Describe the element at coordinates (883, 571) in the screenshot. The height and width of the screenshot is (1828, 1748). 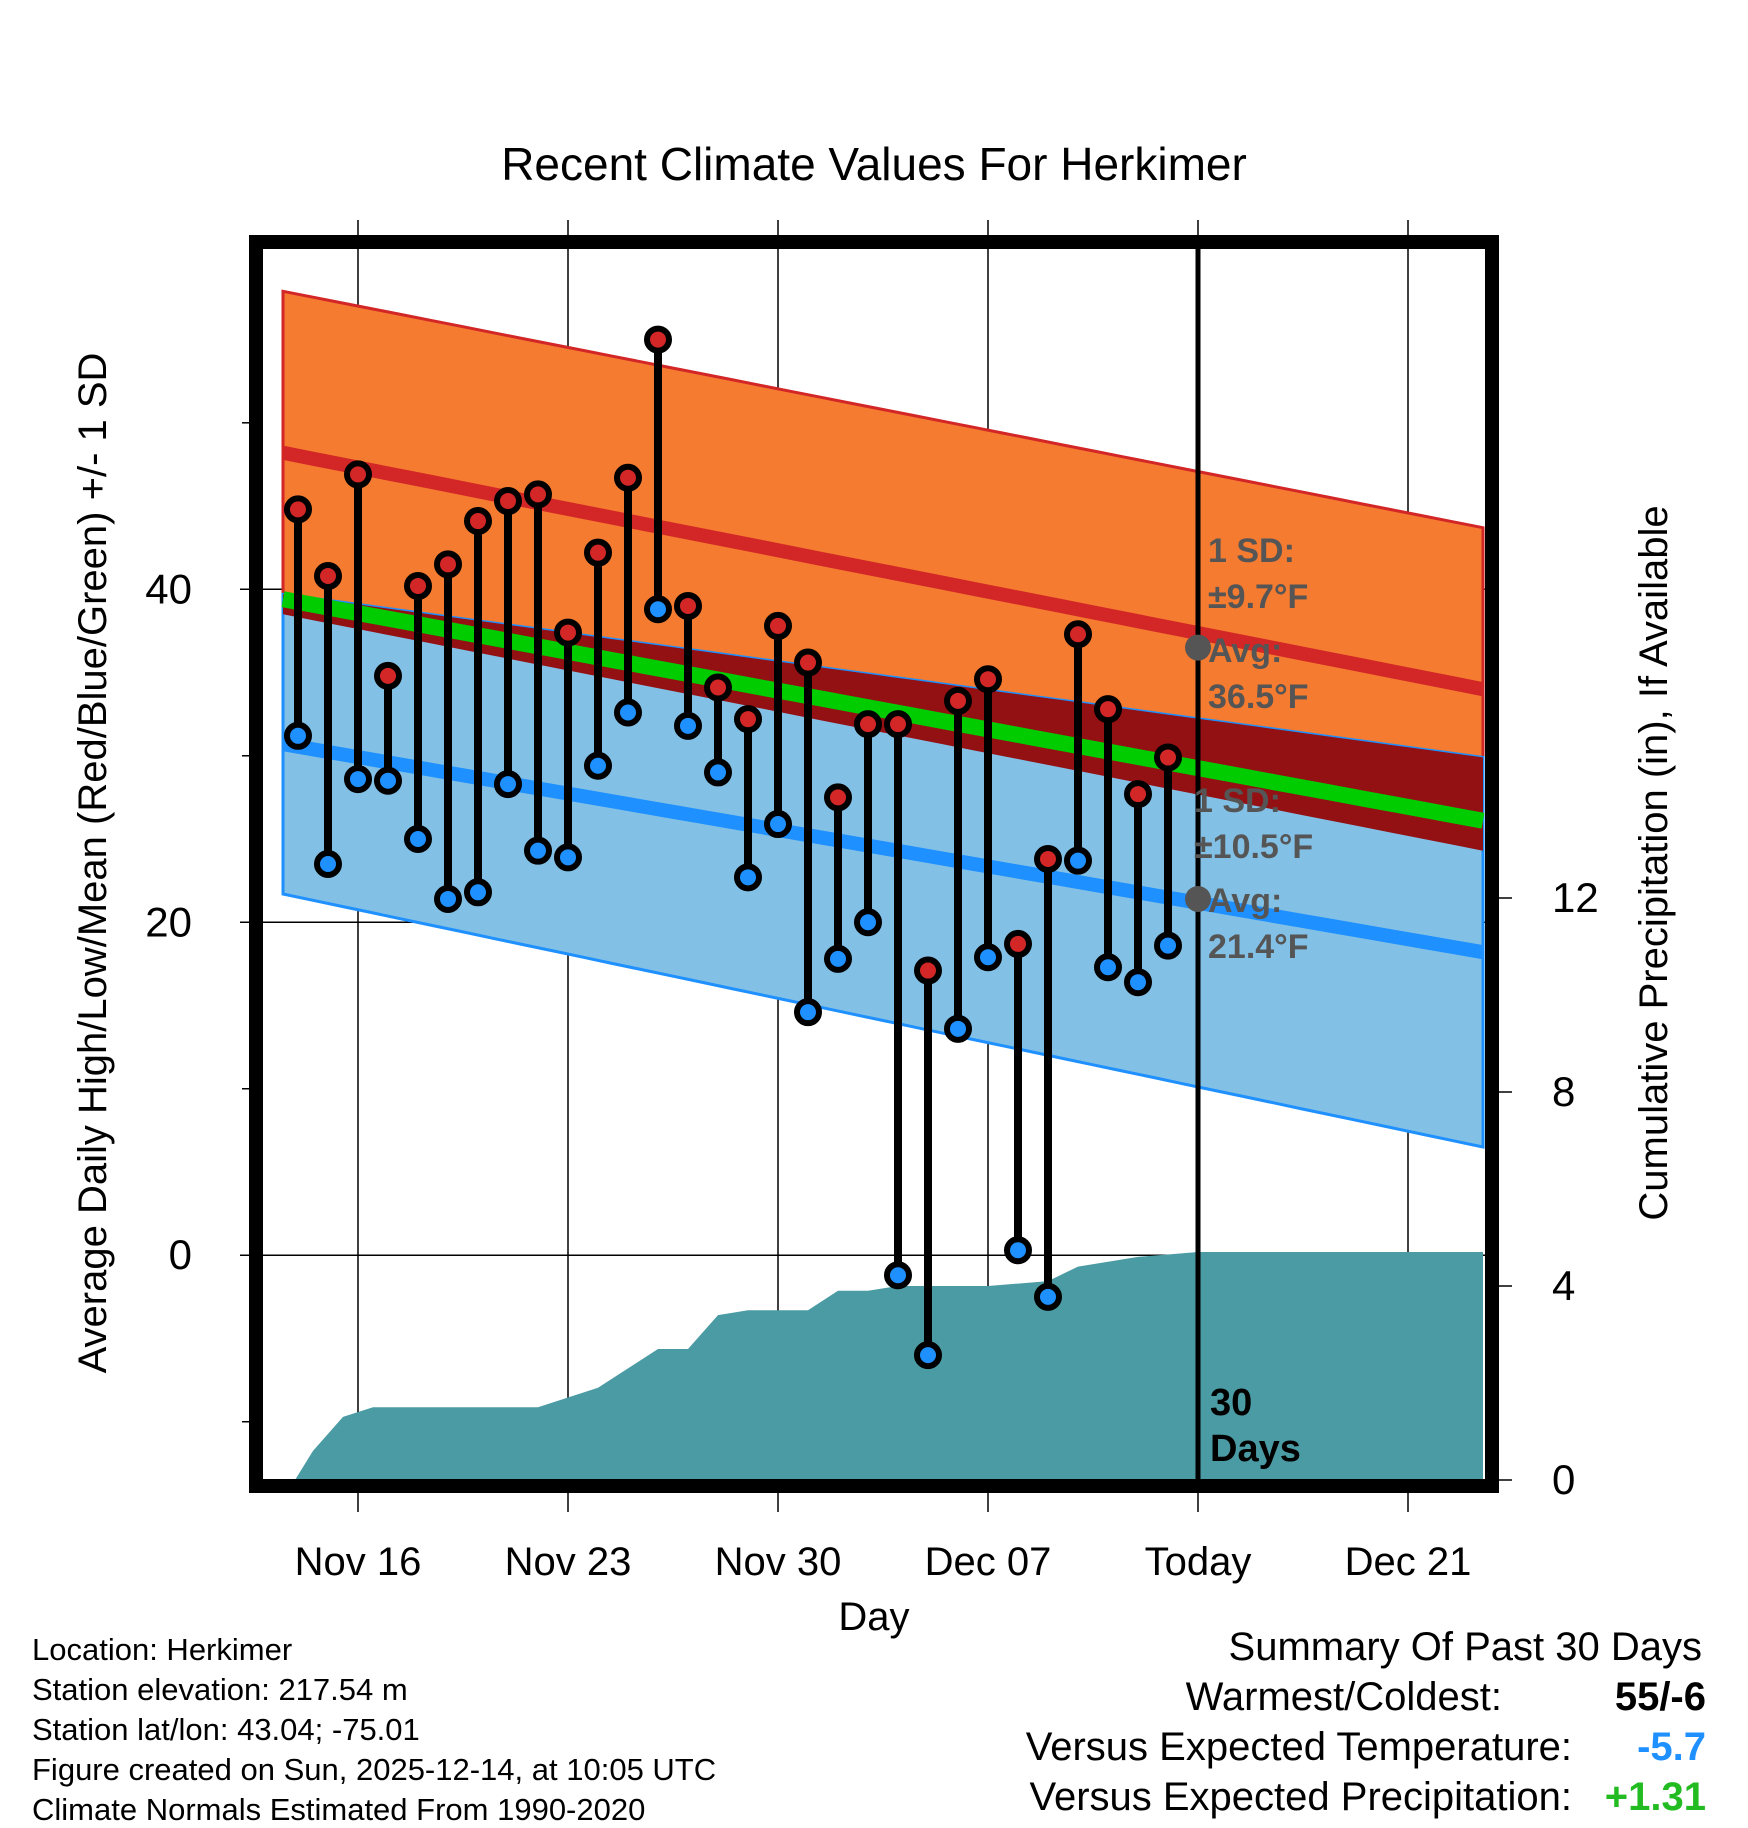
I see `high-avg-line` at that location.